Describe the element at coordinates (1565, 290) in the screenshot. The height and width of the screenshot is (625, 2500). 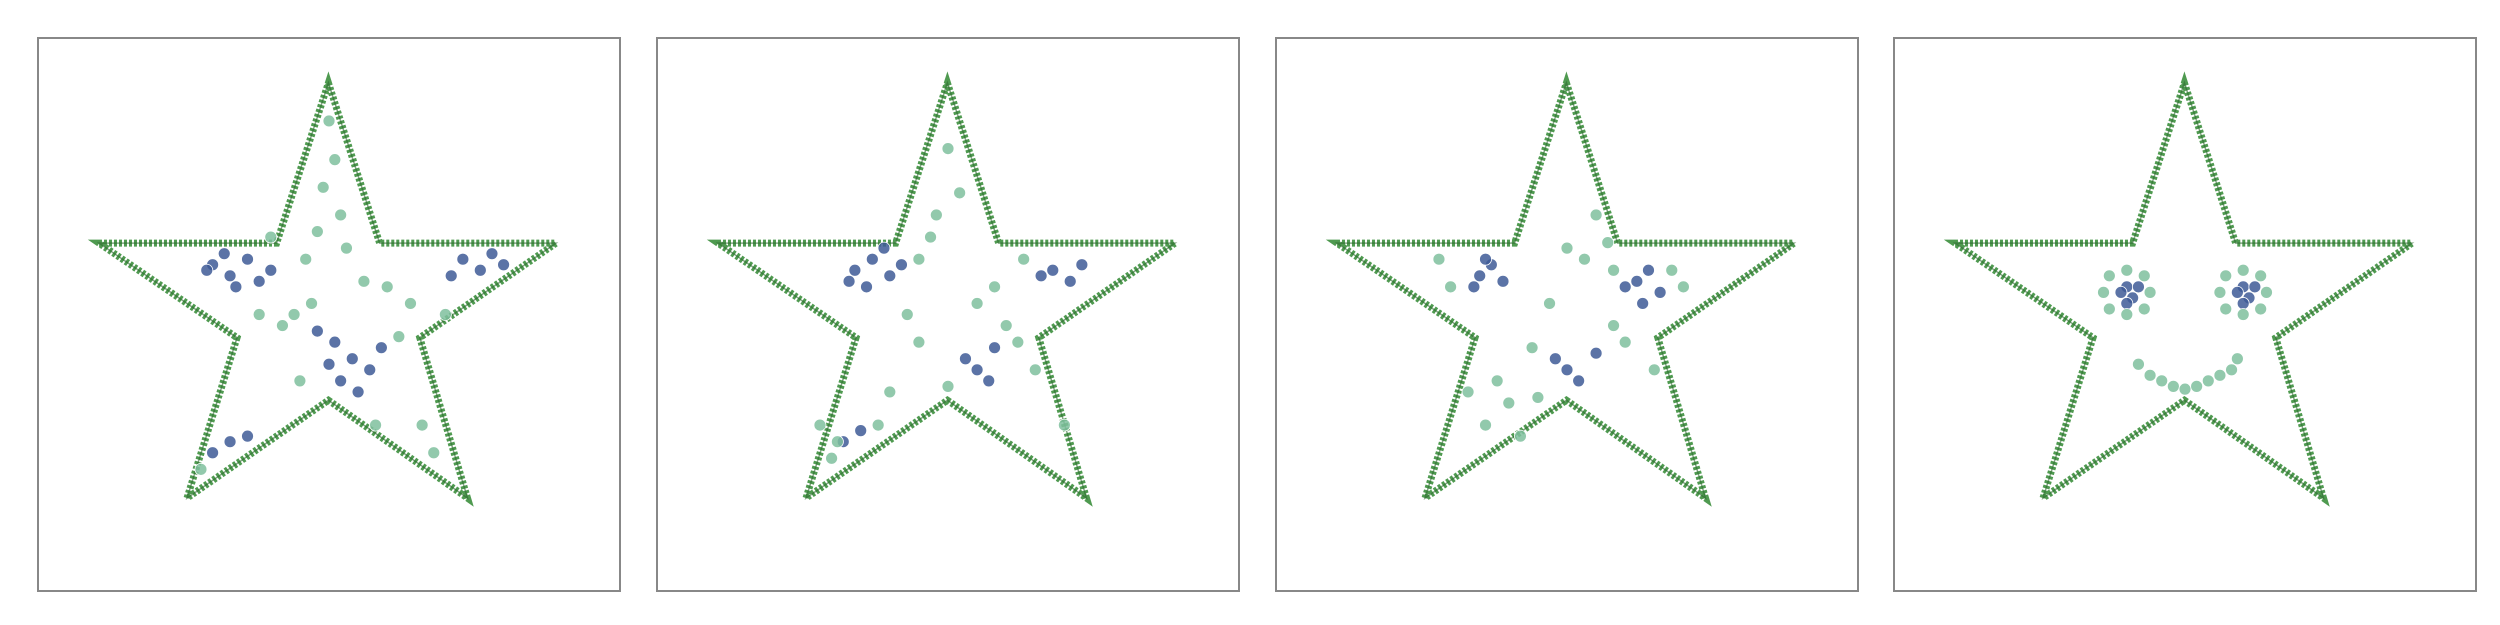
I see `star-outline-core` at that location.